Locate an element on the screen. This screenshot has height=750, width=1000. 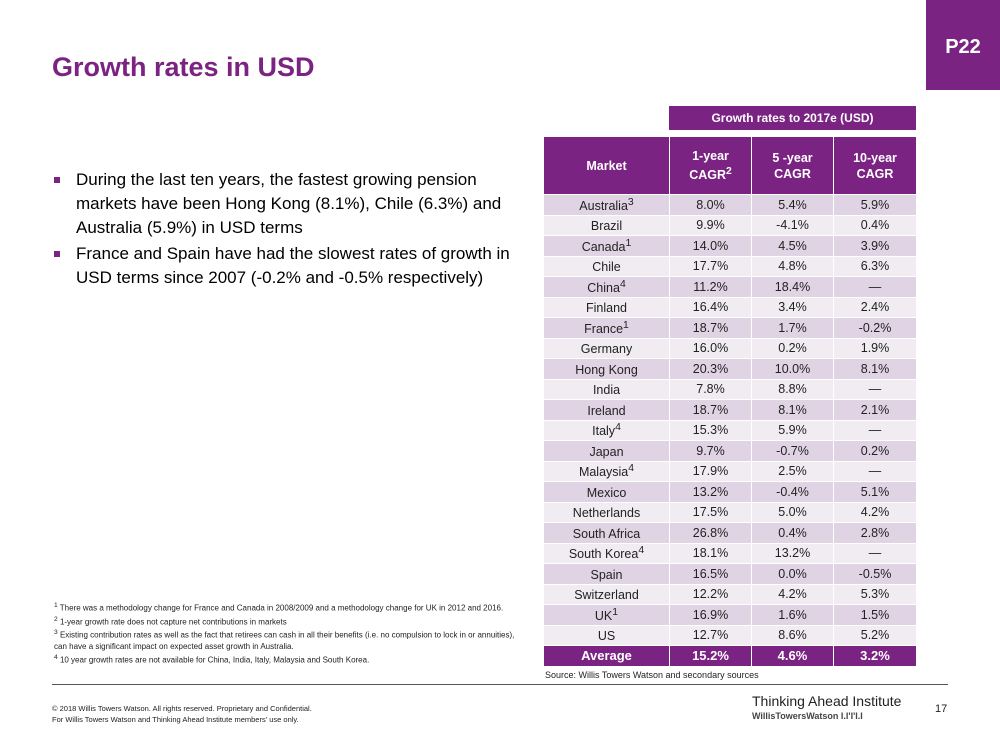
cell-5yr: 8.1% is located at coordinates (792, 410).